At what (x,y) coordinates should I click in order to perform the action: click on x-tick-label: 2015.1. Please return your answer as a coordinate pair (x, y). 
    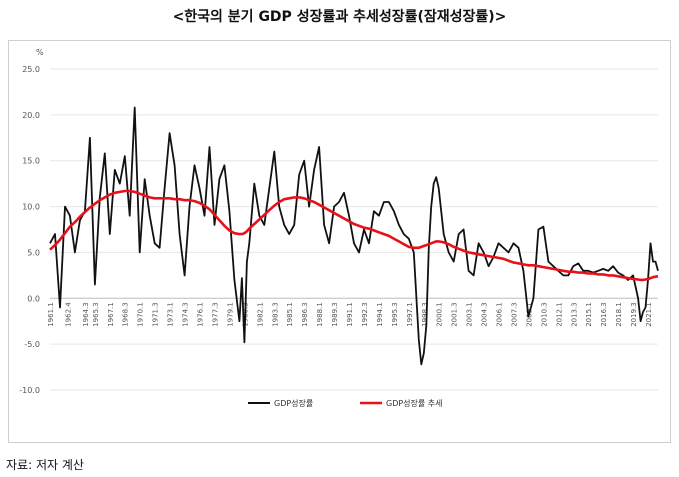
    Looking at the image, I should click on (589, 314).